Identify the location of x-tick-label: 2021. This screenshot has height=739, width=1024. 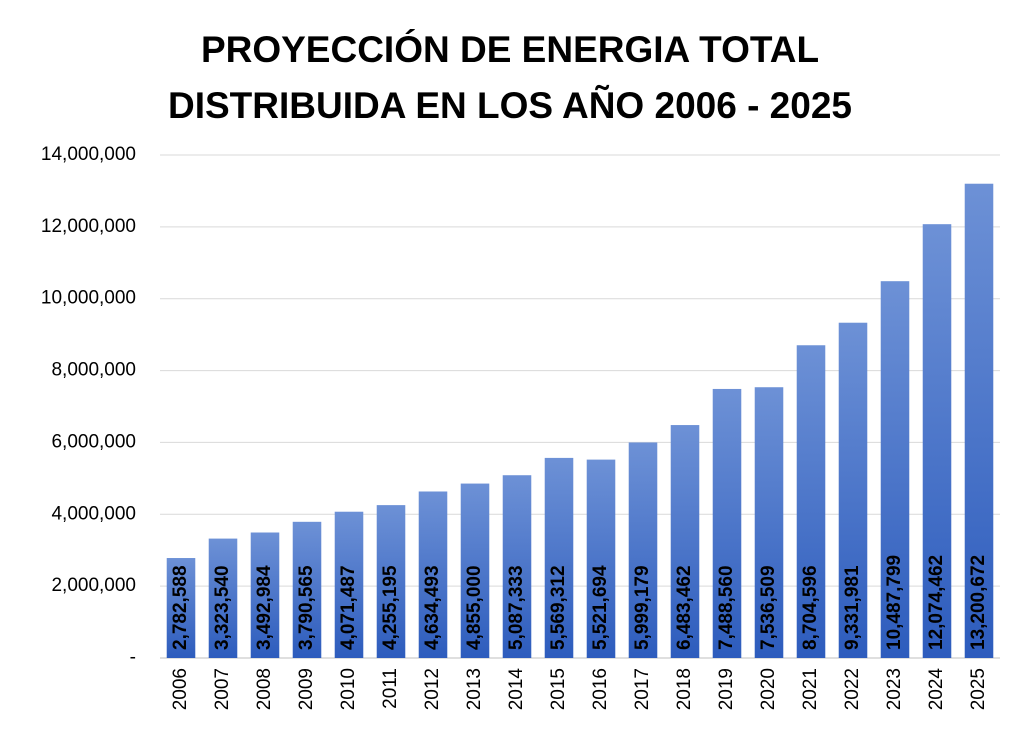
(810, 689).